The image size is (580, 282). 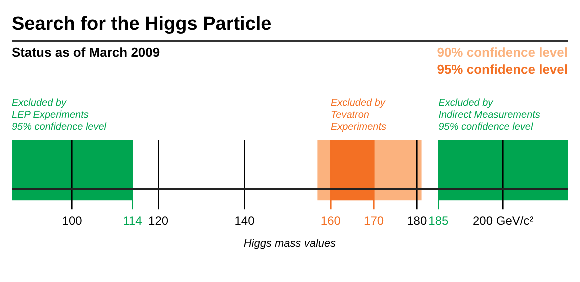 What do you see at coordinates (439, 221) in the screenshot?
I see `x-tick-label: 185` at bounding box center [439, 221].